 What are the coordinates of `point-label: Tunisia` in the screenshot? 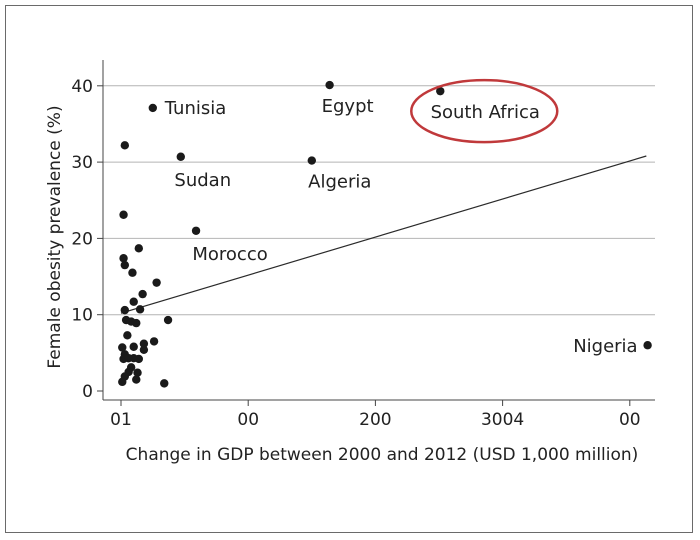 It's located at (195, 108).